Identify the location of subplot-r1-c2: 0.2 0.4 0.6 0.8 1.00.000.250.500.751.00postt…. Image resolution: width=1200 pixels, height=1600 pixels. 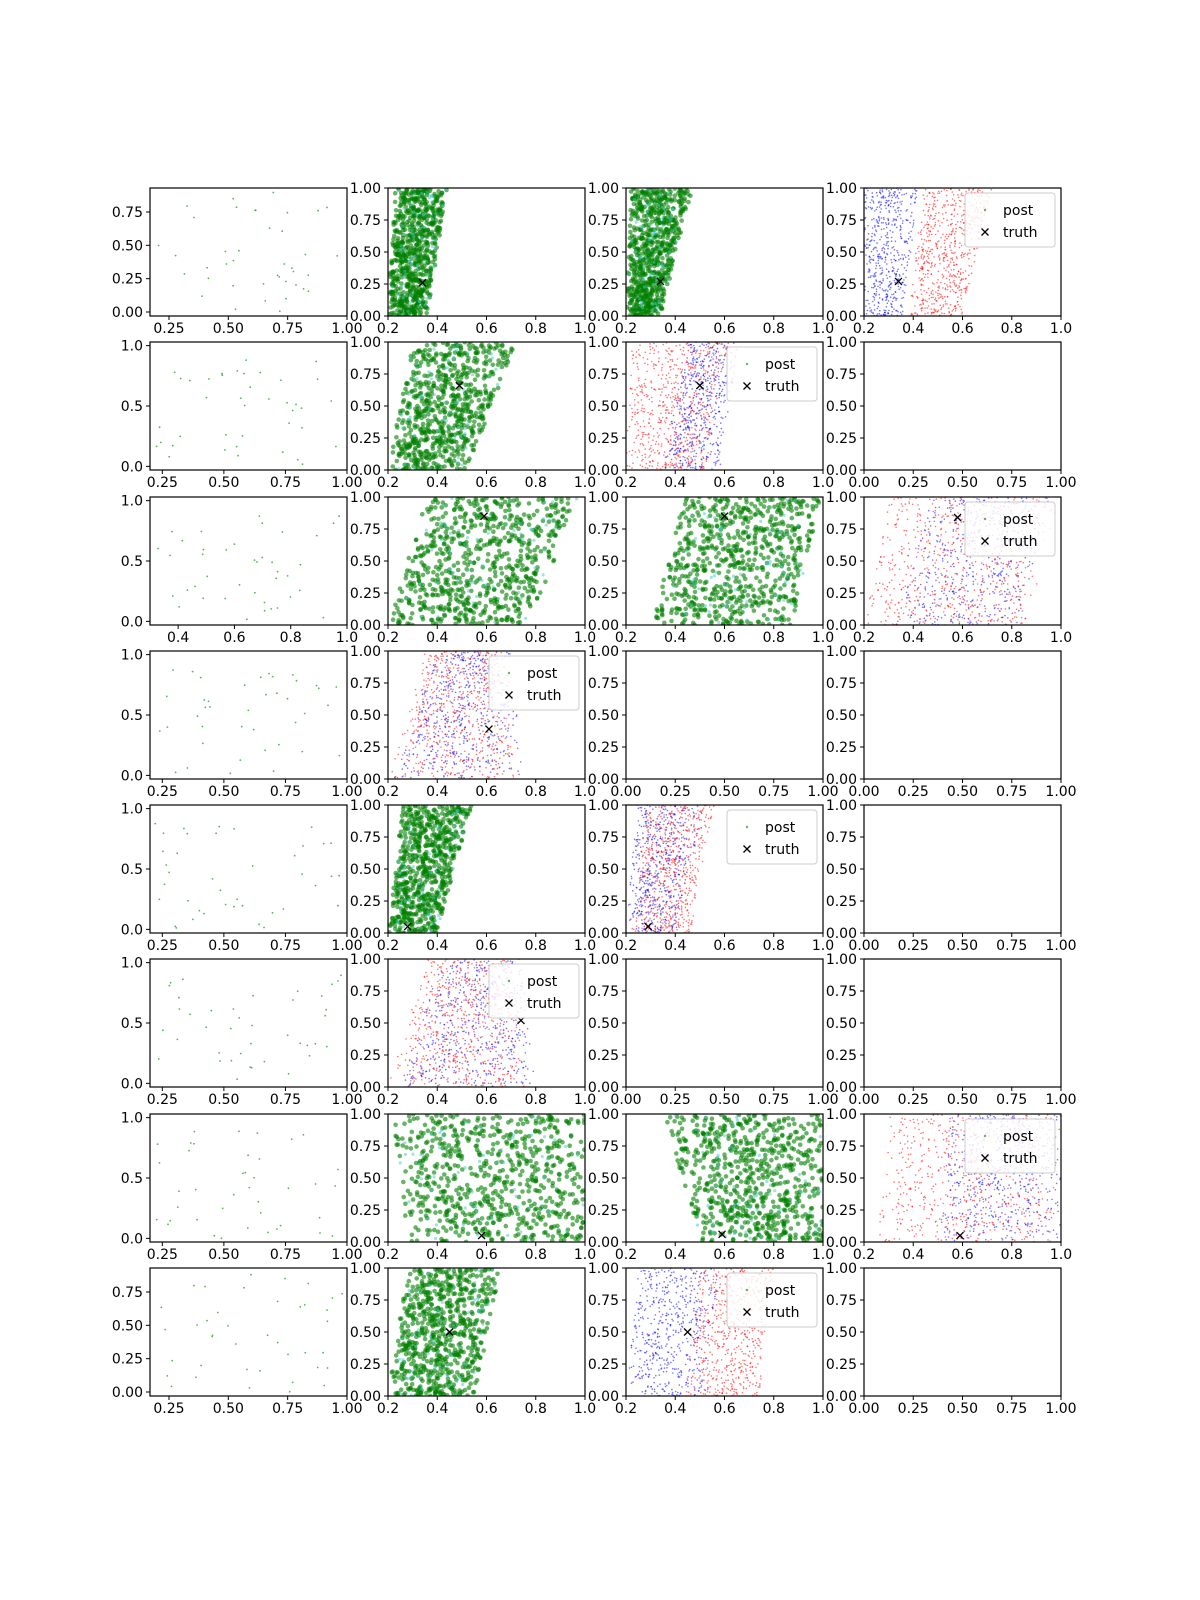
(711, 413).